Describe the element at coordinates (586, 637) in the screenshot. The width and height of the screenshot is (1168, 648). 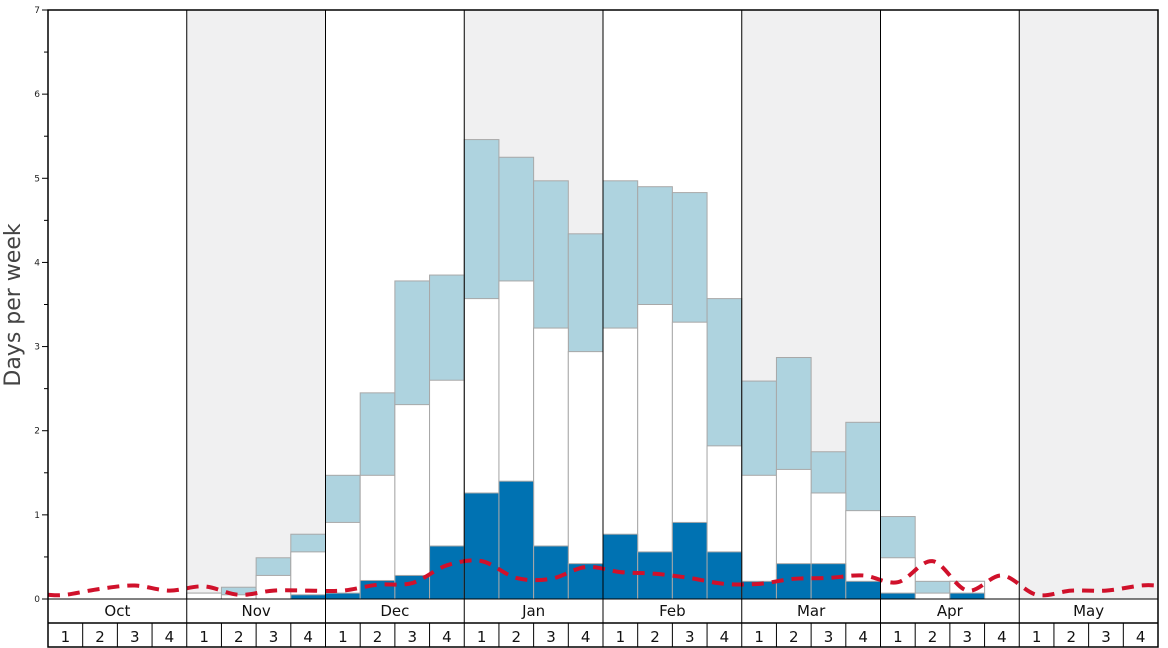
I see `week-label-15: 4` at that location.